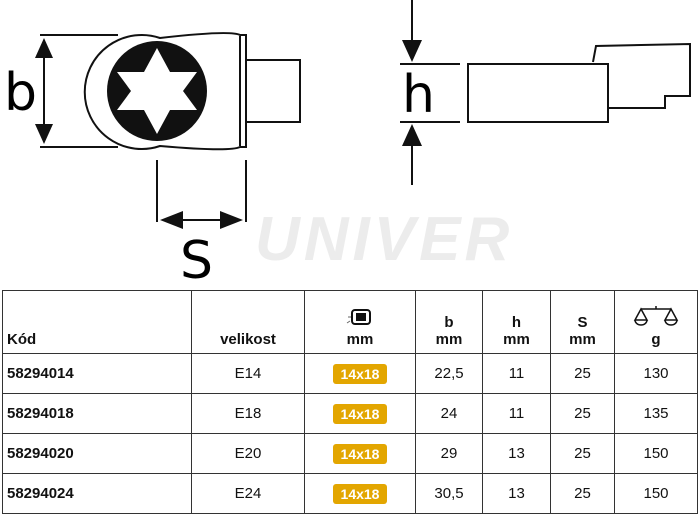  What do you see at coordinates (358, 317) in the screenshot?
I see `square-drive-icon` at bounding box center [358, 317].